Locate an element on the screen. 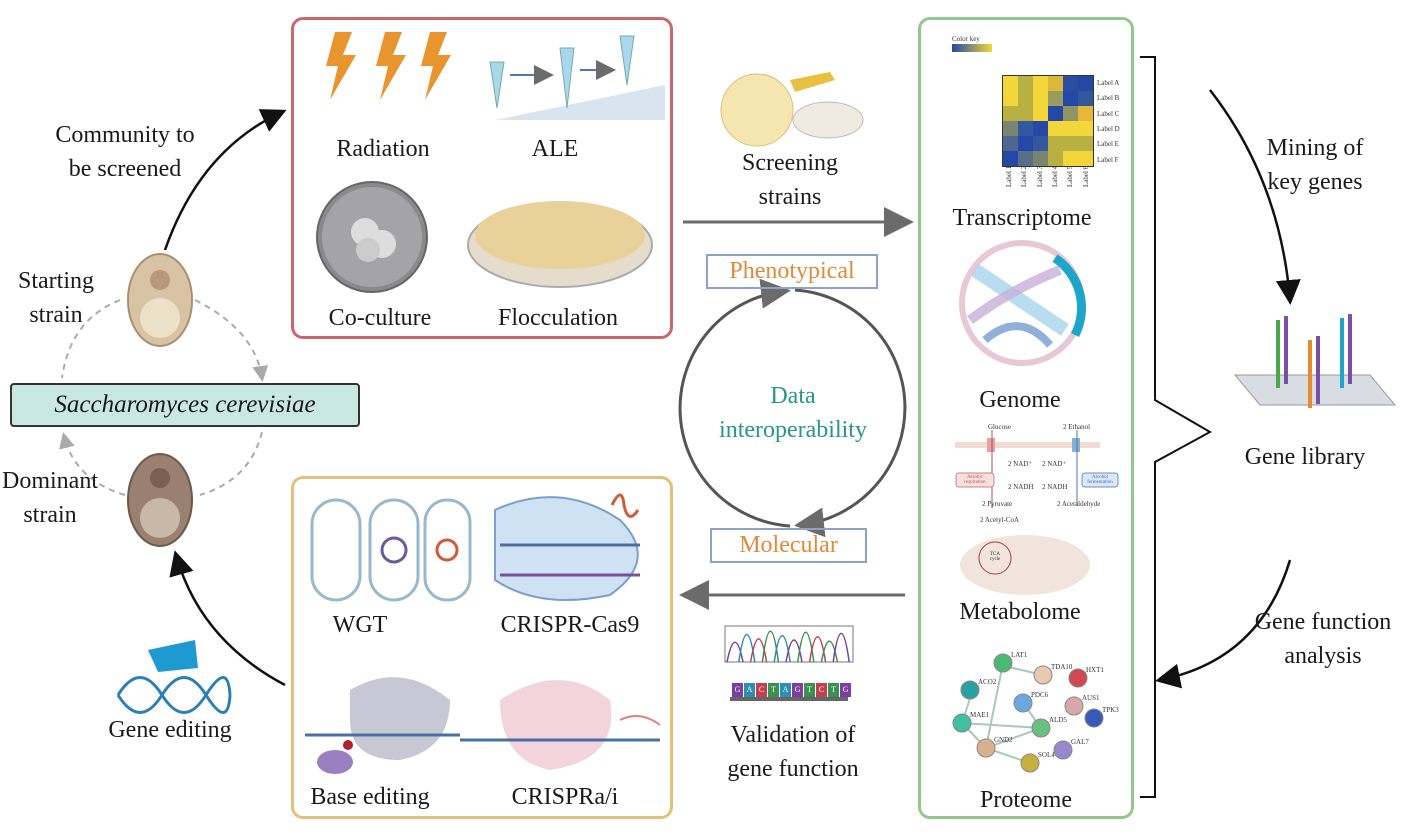 The image size is (1418, 839). heatmap-col-label: Label 2 is located at coordinates (1024, 176).